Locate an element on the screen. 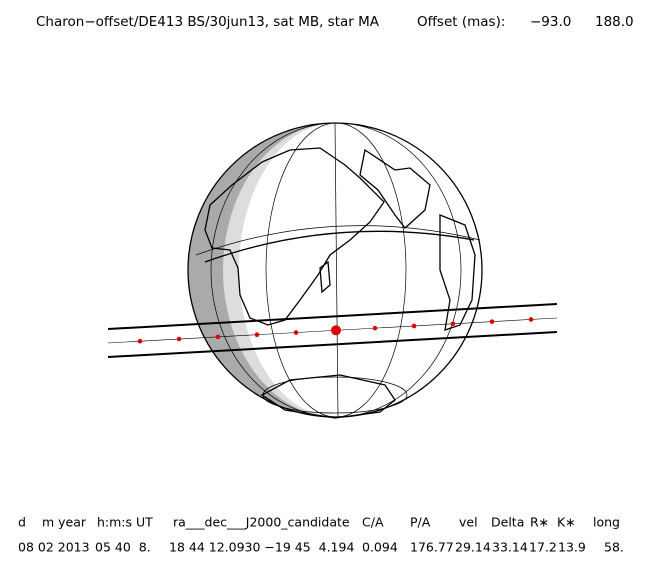 The image size is (649, 568). polar-circle is located at coordinates (335, 395).